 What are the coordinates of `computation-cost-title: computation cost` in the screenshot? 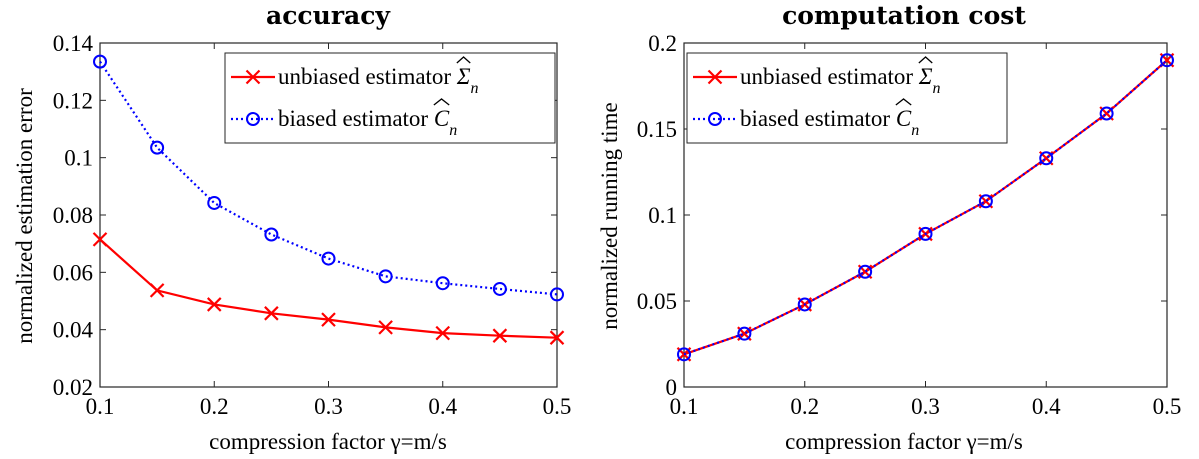 It's located at (904, 15).